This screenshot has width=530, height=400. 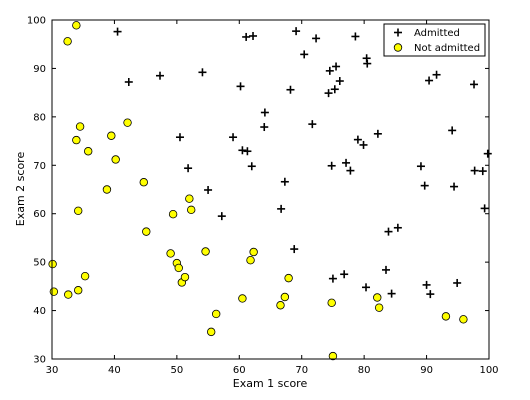 What do you see at coordinates (39, 69) in the screenshot?
I see `y-tick-label: 90` at bounding box center [39, 69].